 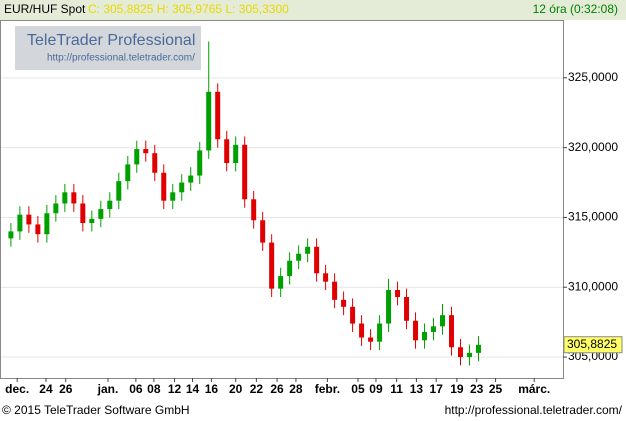 I want to click on x-tick-label: 13, so click(x=417, y=389).